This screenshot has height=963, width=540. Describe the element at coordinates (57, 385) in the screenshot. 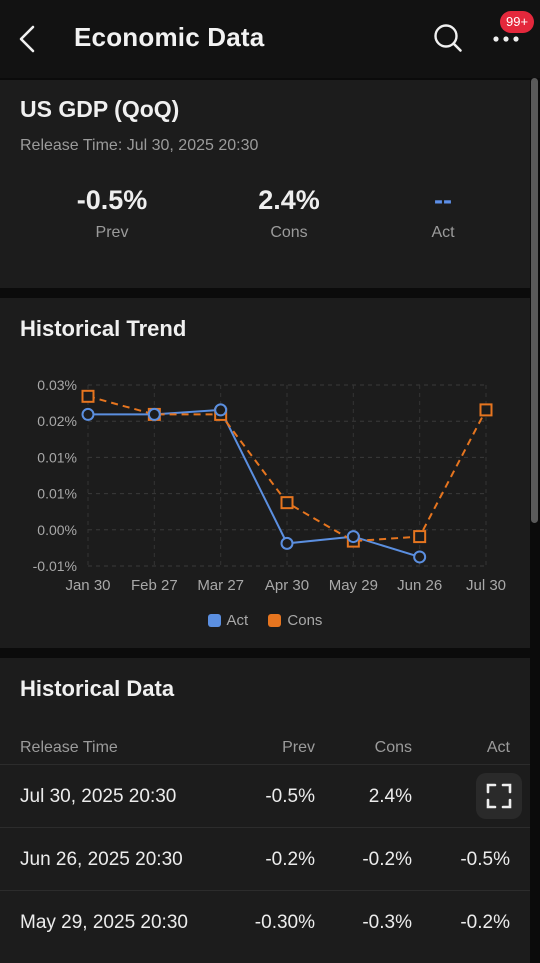

I see `y-tick-label: 0.03%` at that location.